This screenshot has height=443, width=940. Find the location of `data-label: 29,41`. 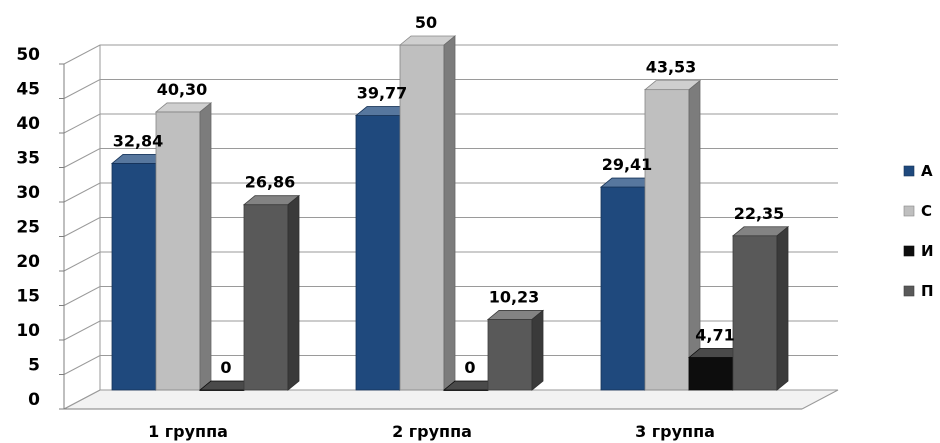

data-label: 29,41 is located at coordinates (627, 164).